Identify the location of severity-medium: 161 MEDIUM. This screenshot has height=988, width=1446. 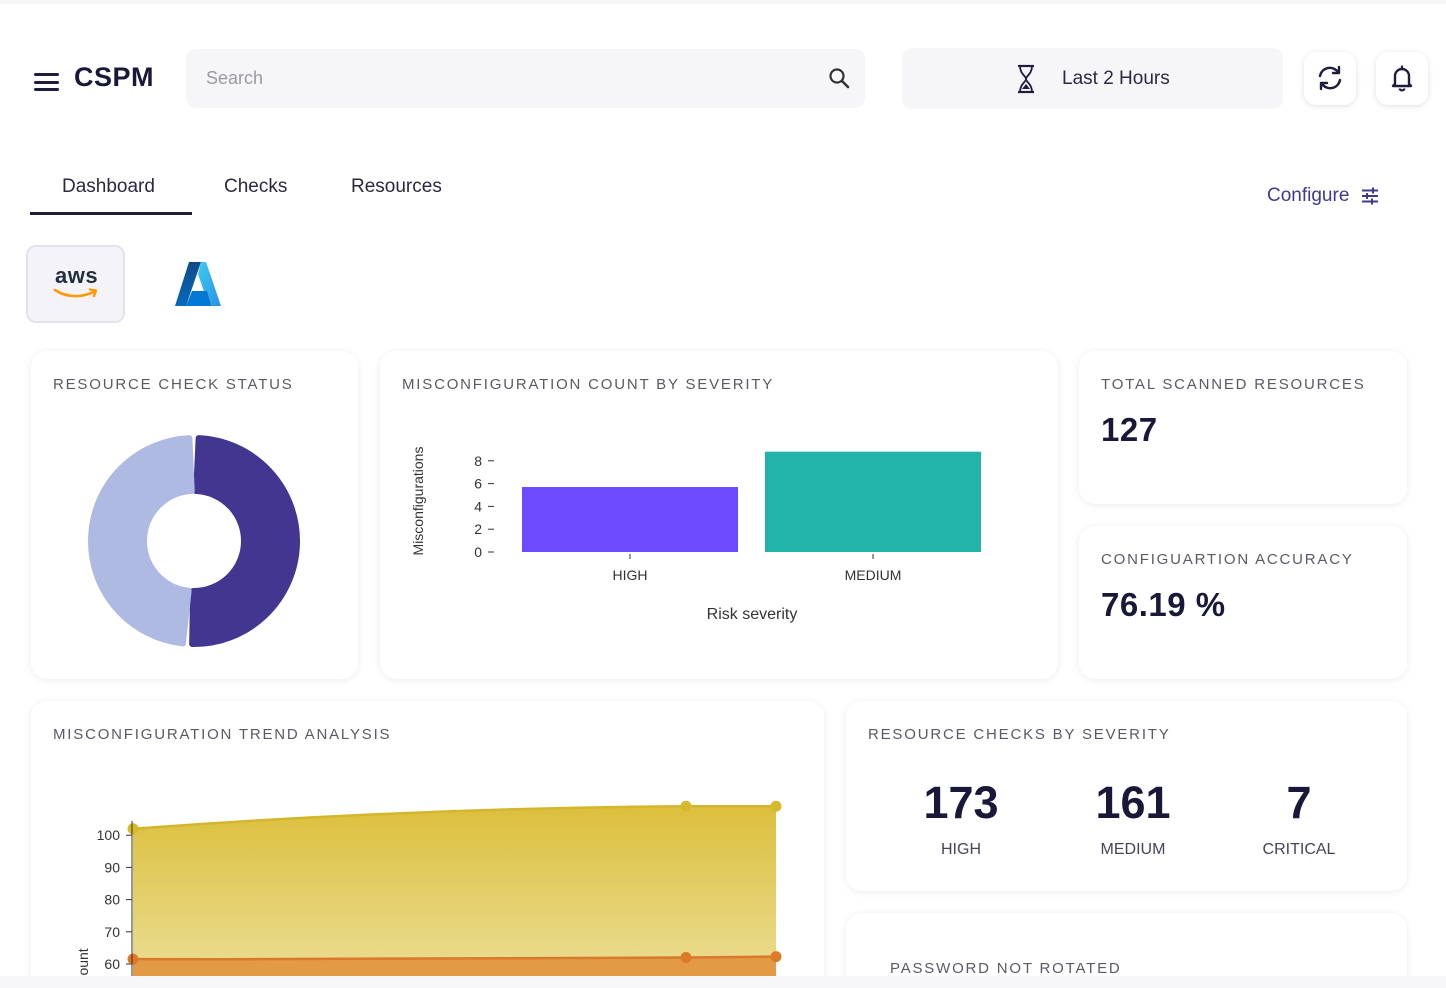
(1133, 818).